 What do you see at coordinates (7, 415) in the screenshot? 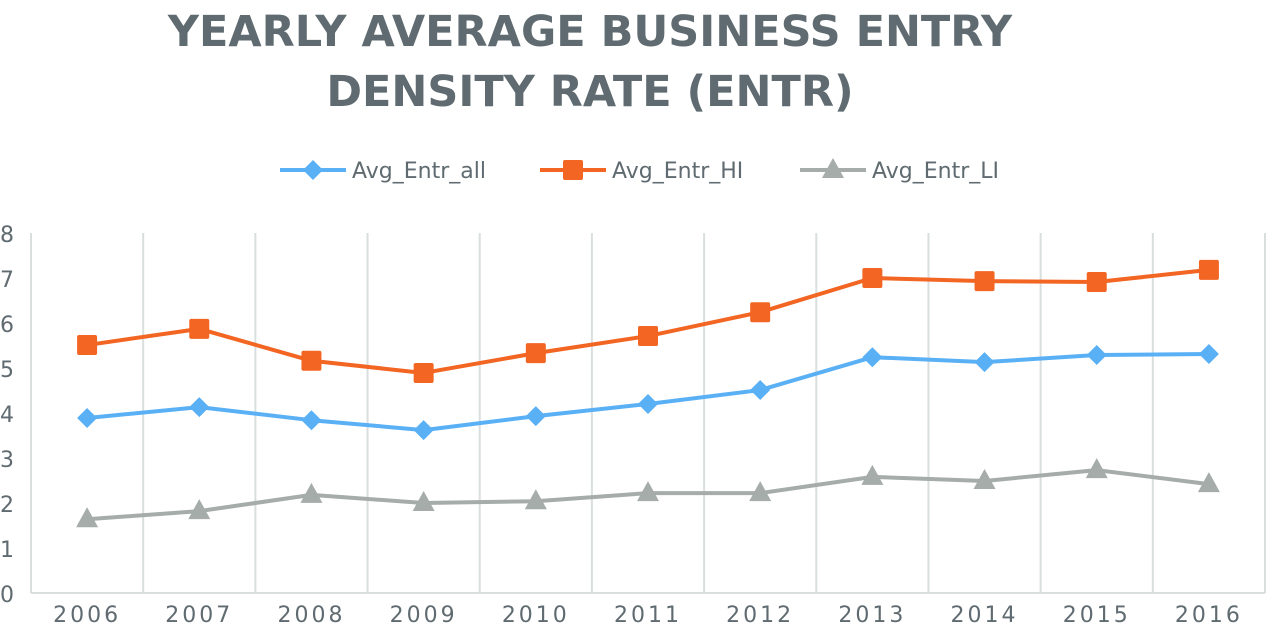
I see `y-tick-label: 4` at bounding box center [7, 415].